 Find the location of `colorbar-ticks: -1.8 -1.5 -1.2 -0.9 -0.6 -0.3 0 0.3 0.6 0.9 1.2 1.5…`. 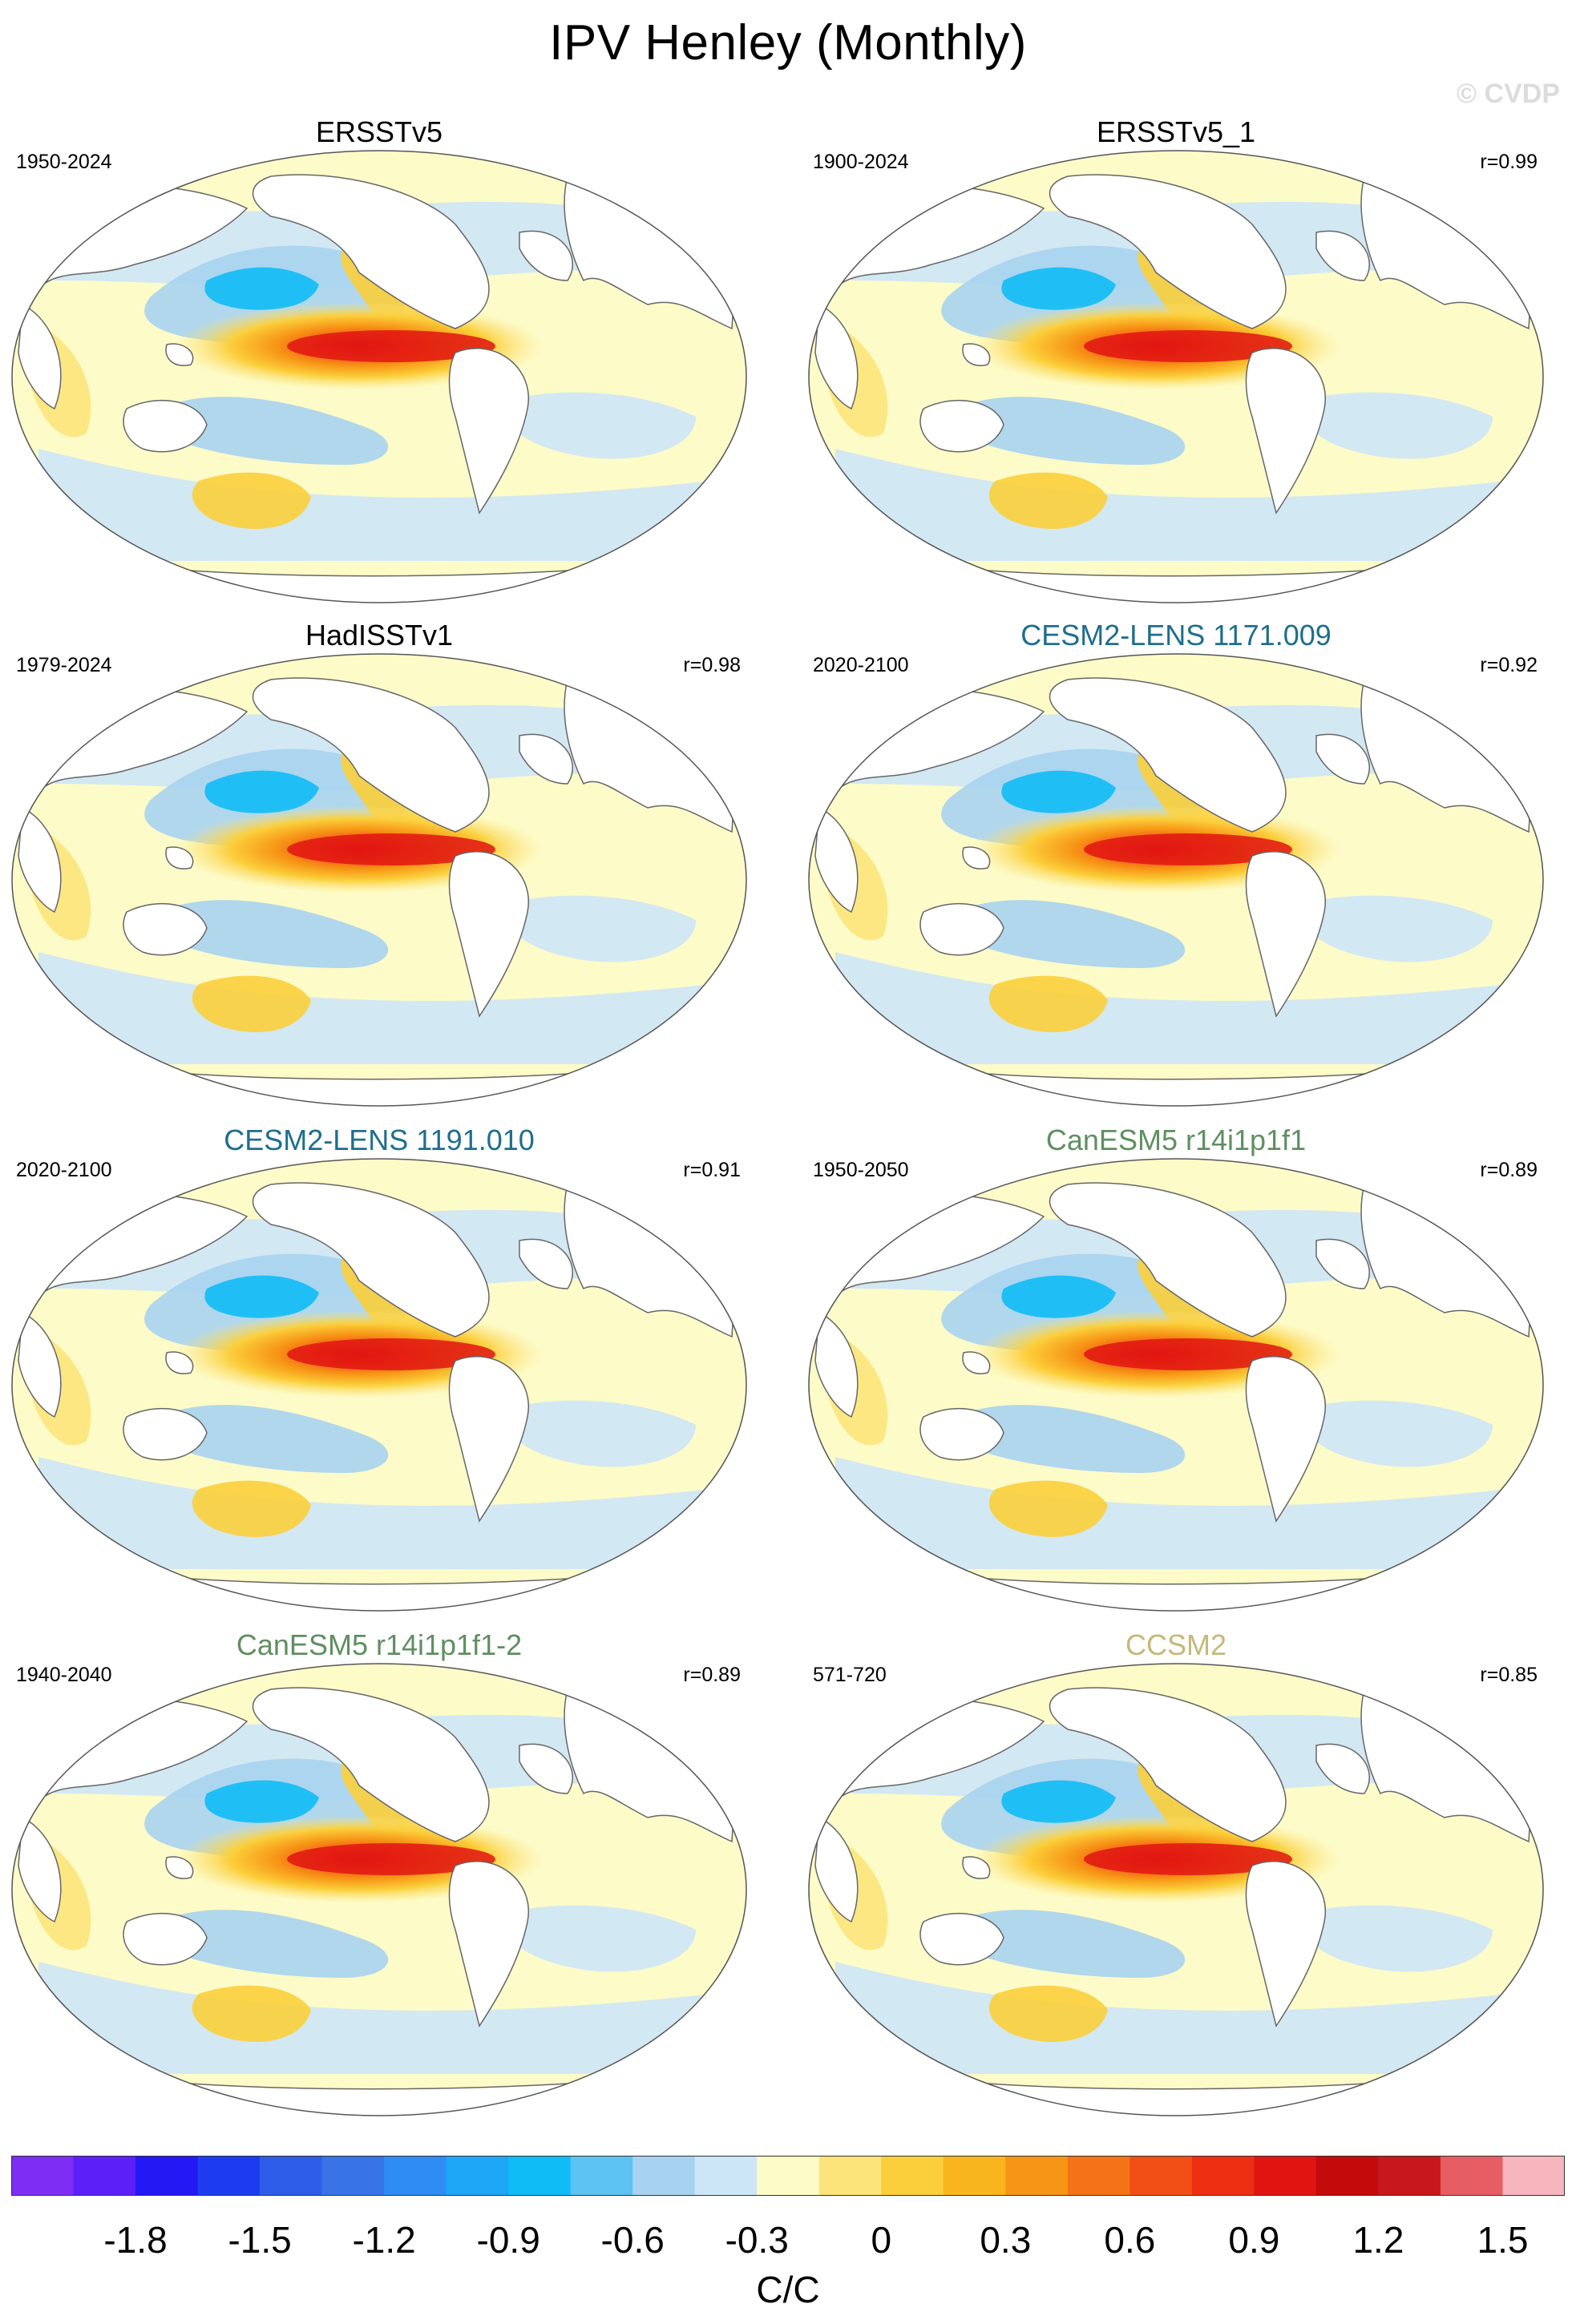

colorbar-ticks: -1.8 -1.5 -1.2 -0.9 -0.6 -0.3 0 0.3 0.6 0.9 1.2 1.5… is located at coordinates (788, 2242).